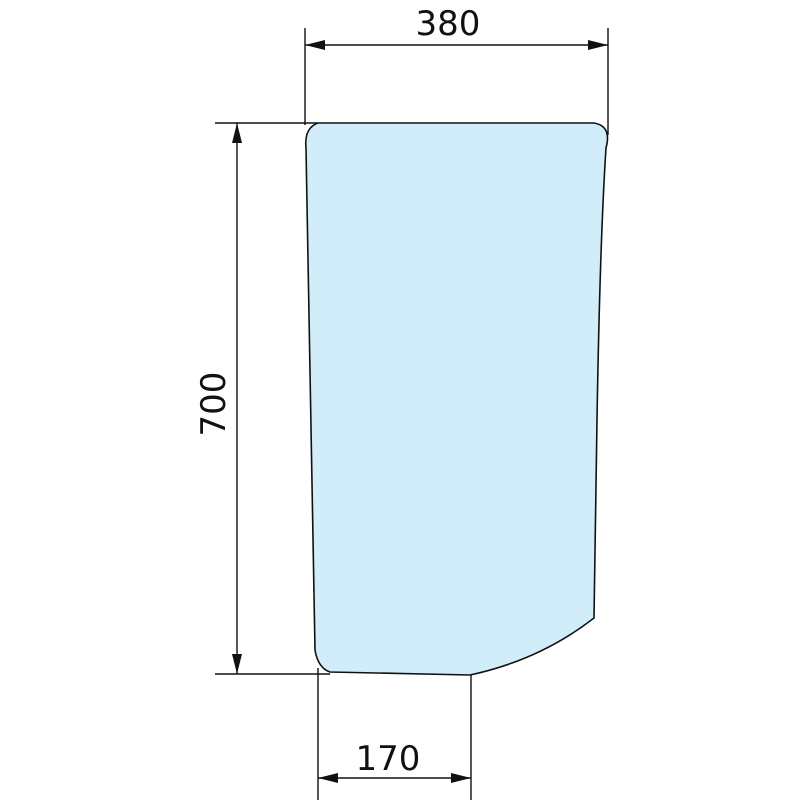 Image resolution: width=800 pixels, height=800 pixels. Describe the element at coordinates (598, 45) in the screenshot. I see `arrowhead-top-right` at that location.